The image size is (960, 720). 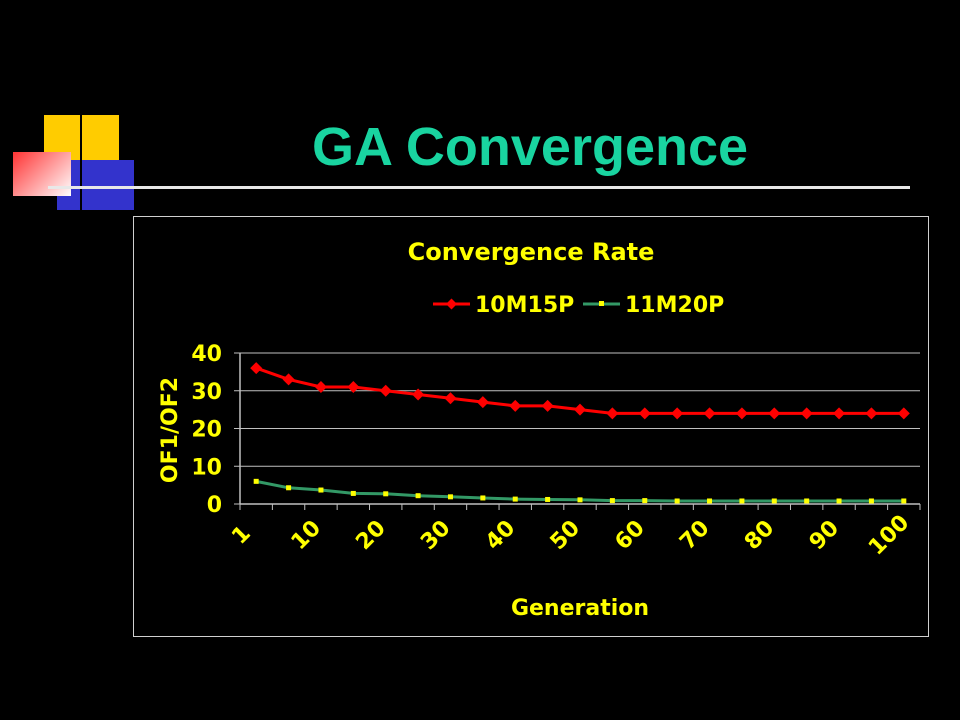 What do you see at coordinates (500, 535) in the screenshot?
I see `x-tick-label: 40` at bounding box center [500, 535].